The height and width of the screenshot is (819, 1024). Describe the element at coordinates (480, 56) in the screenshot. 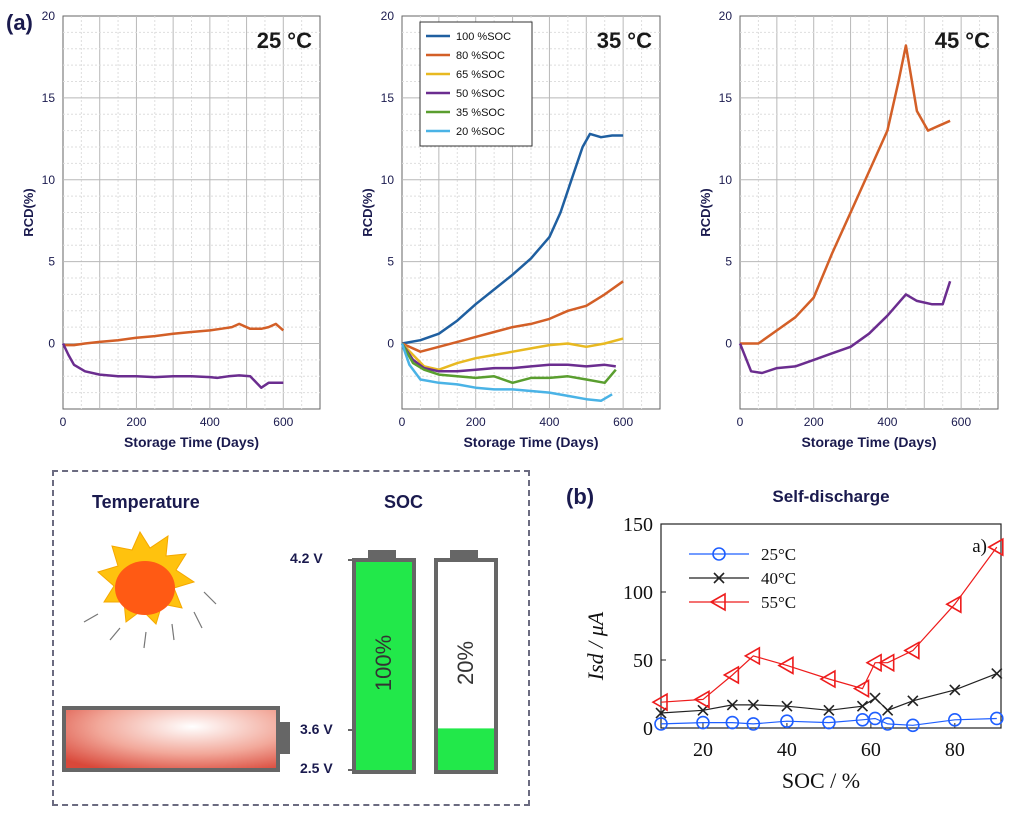

I see `chart-35c-legend-label-1: 80 %SOC` at that location.